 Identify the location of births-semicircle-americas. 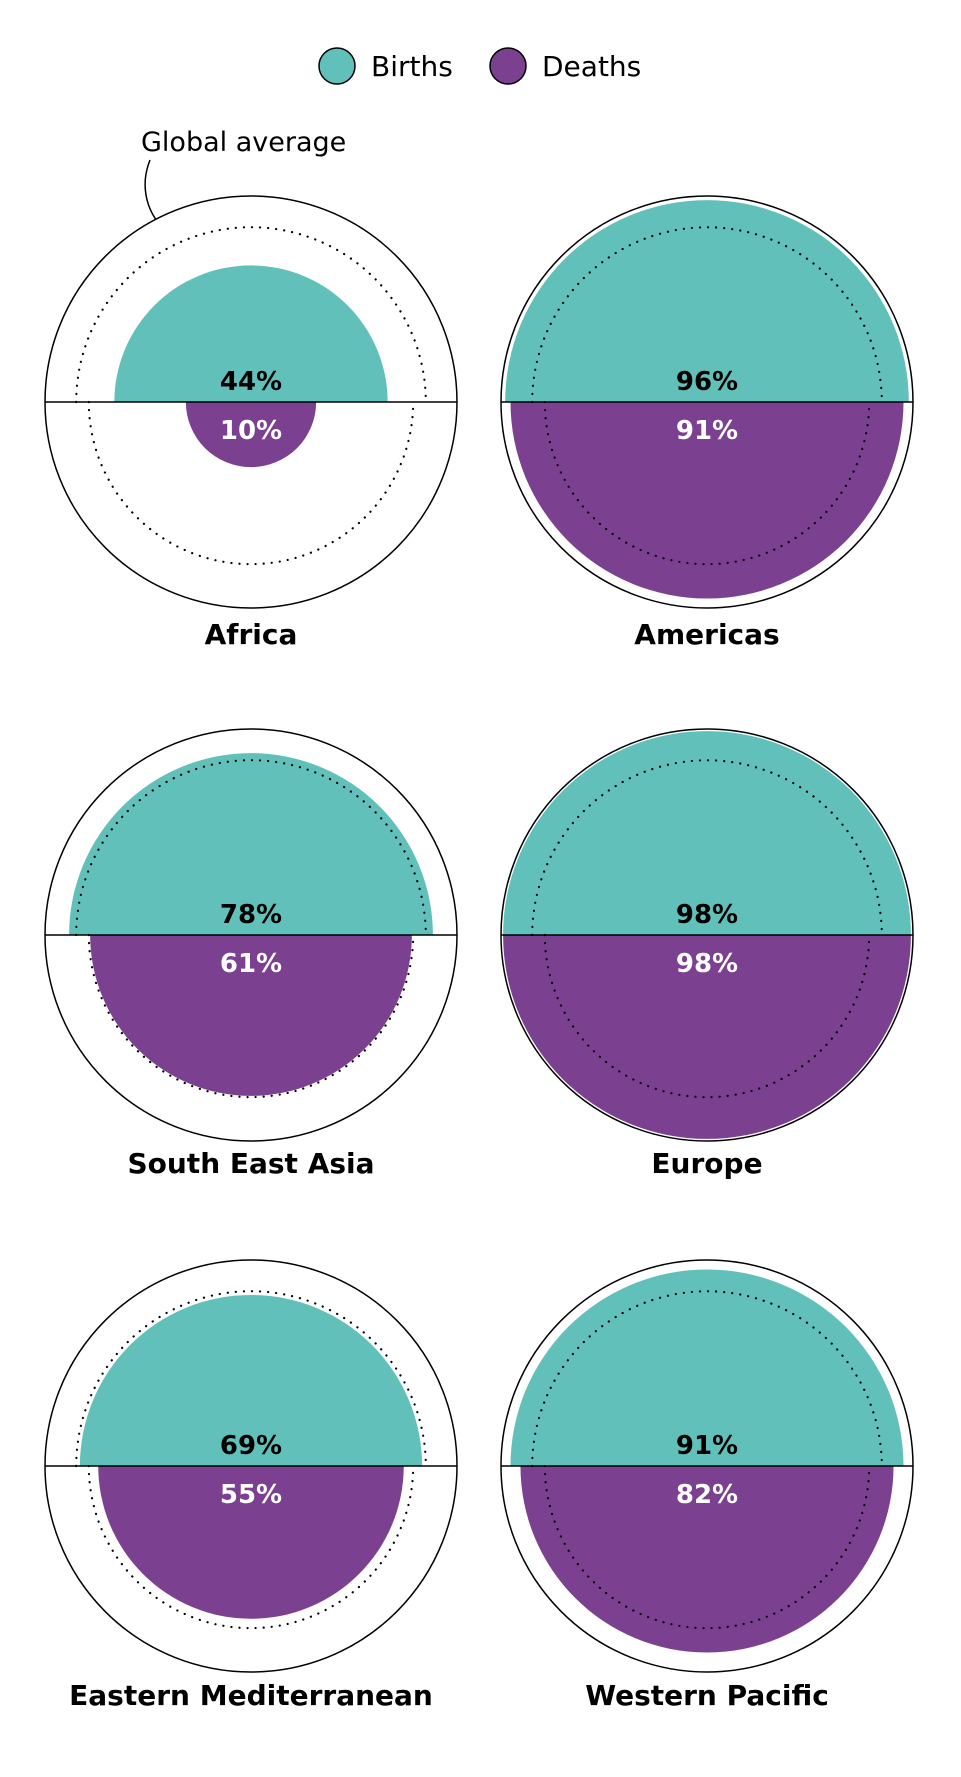
(707, 301).